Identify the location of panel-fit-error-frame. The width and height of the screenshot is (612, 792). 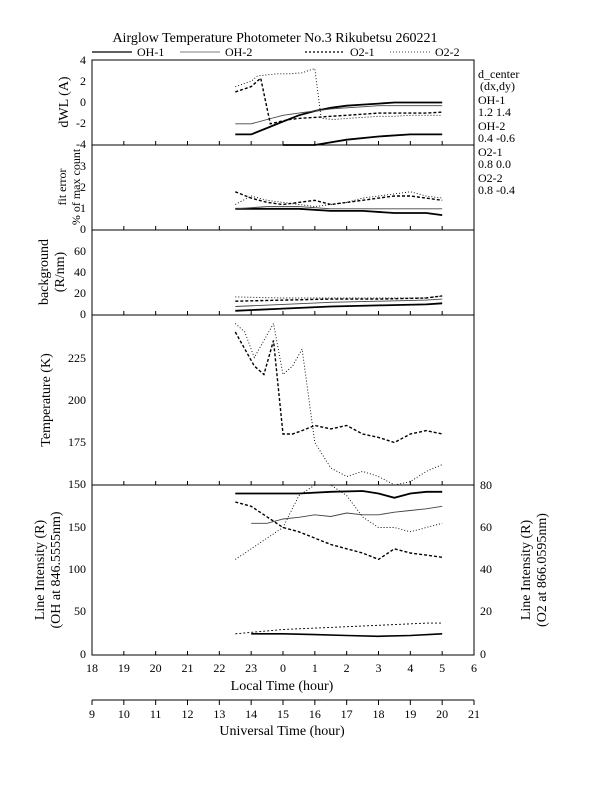
(283, 187).